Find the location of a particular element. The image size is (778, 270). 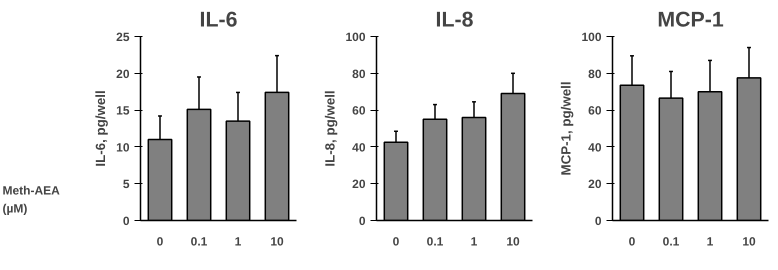

y-tick-label: 5 is located at coordinates (126, 184).